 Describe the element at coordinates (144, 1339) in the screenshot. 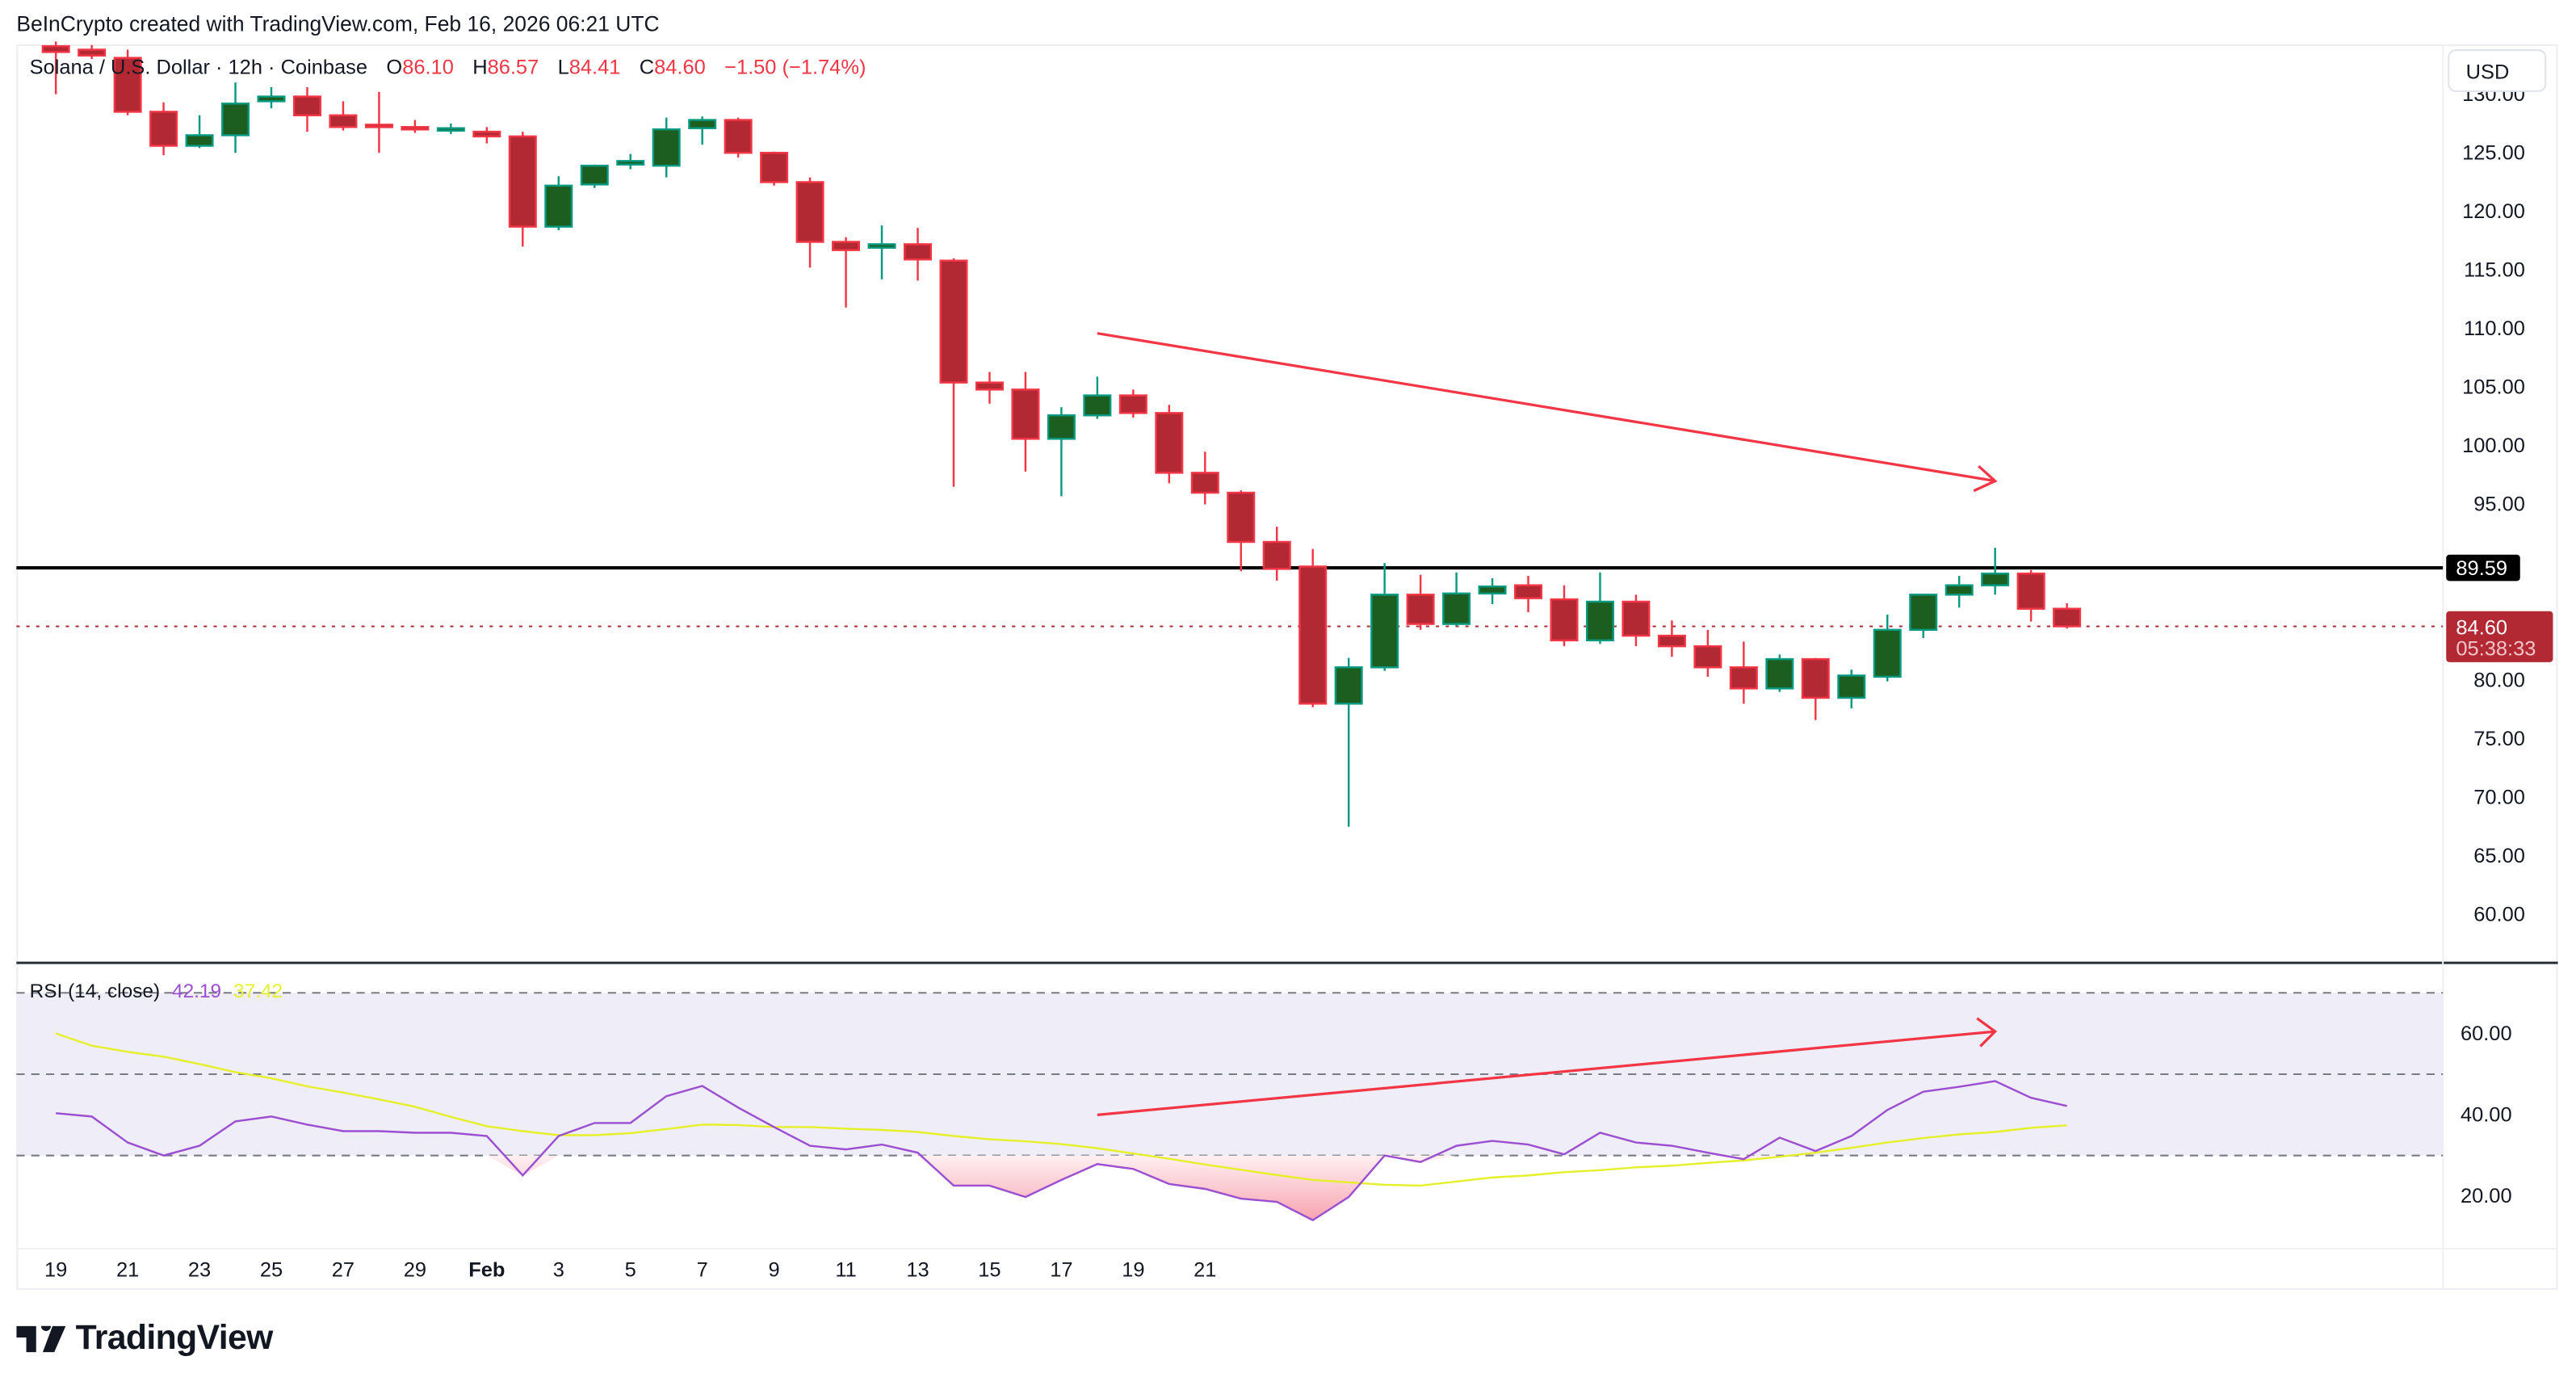

I see `tradingview-logo: TradingView` at that location.